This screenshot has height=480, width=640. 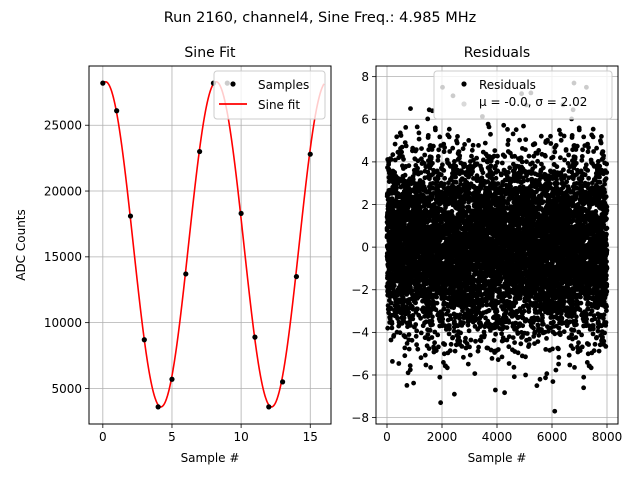 I want to click on sine-fit-legend: Samples Sine fit, so click(x=269, y=95).